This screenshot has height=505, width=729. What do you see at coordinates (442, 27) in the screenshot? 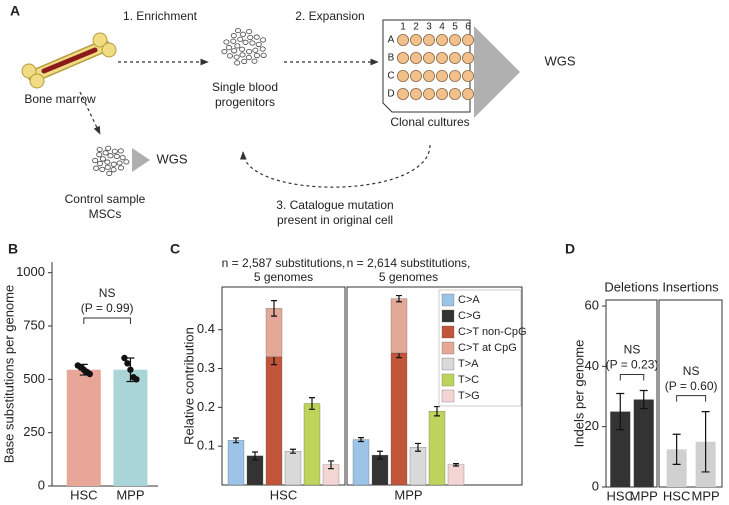
I see `plate-column: 4` at bounding box center [442, 27].